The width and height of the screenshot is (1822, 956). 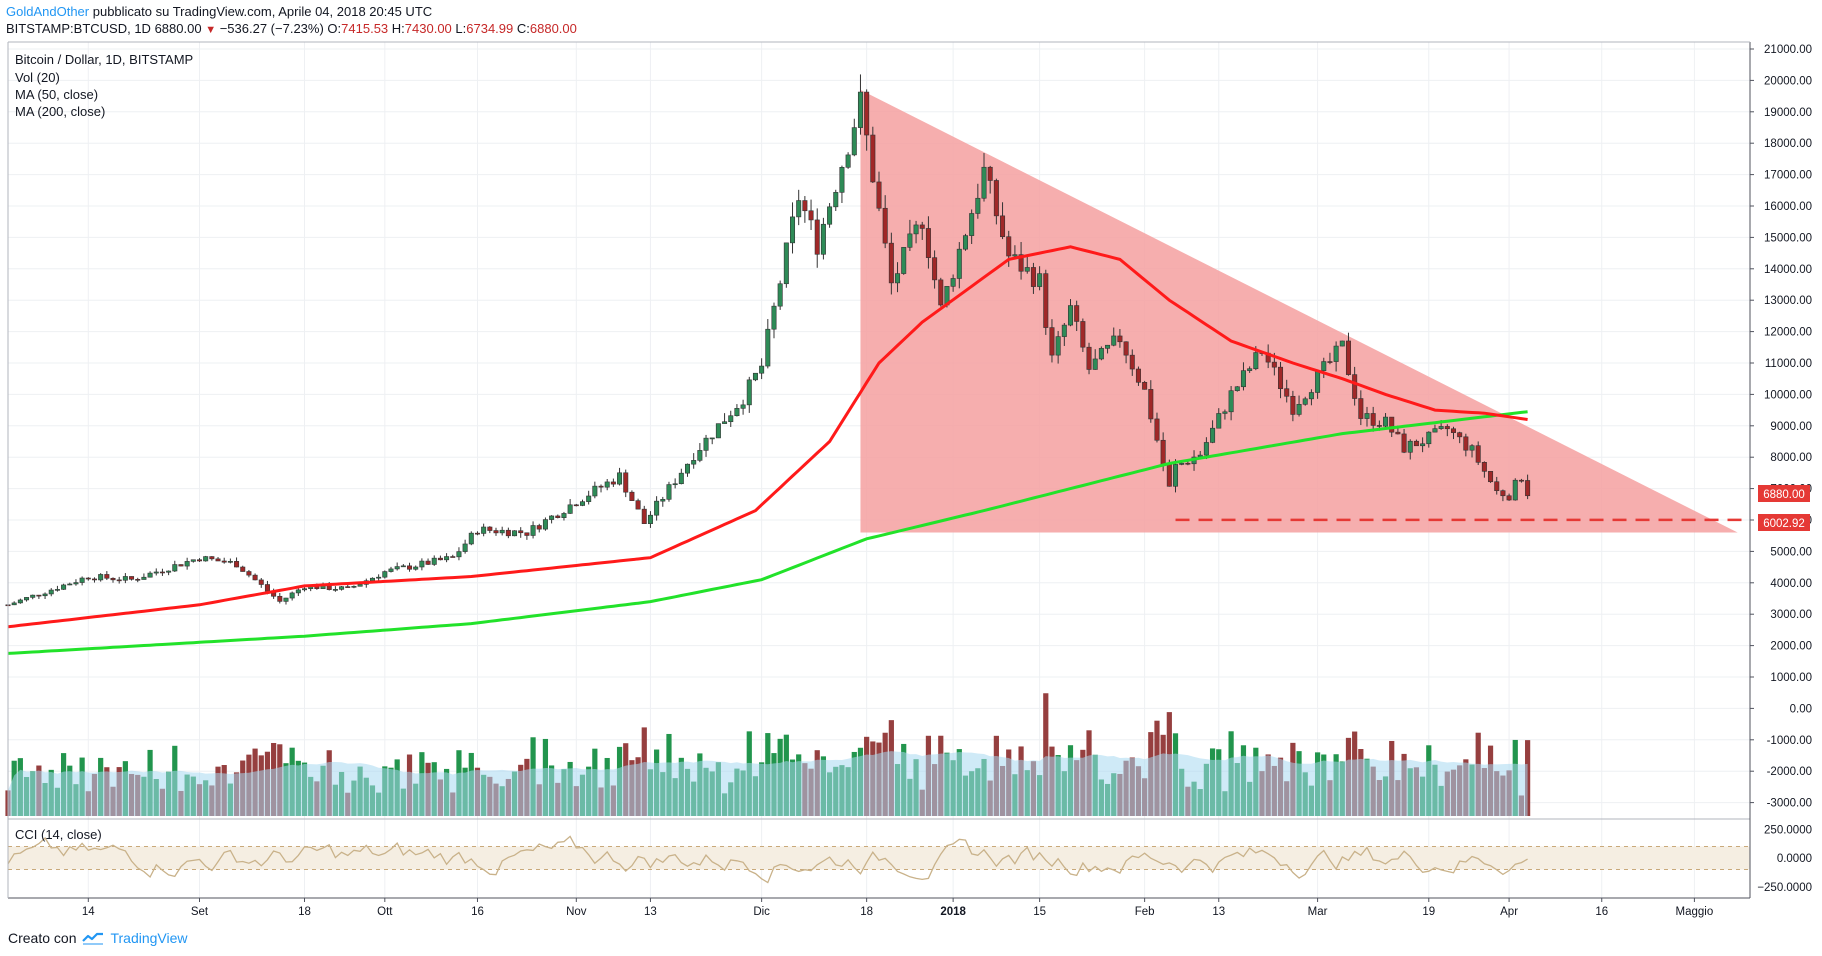 I want to click on tradingview-logo-icon, so click(x=93, y=938).